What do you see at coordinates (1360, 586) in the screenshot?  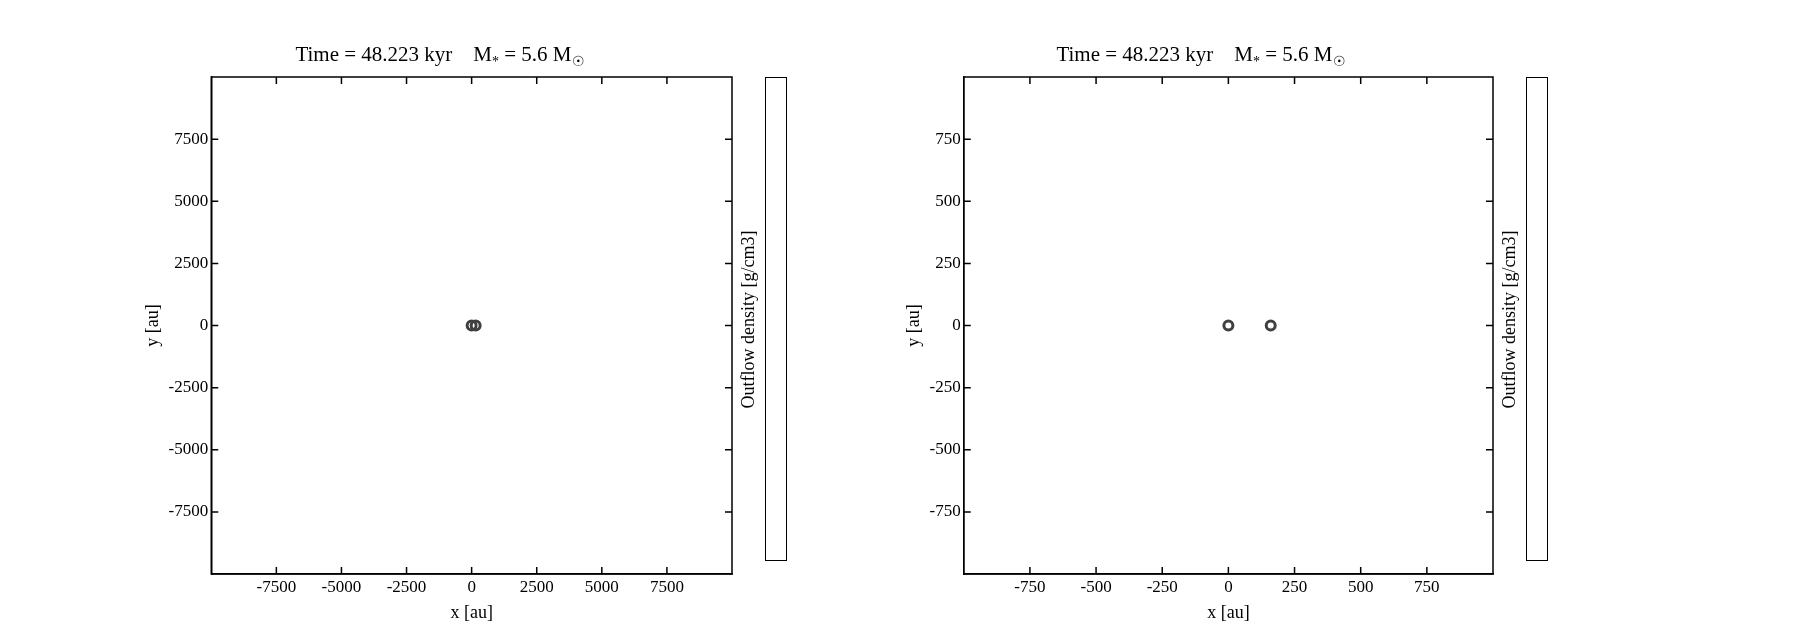 I see `x-tick-label: 500` at bounding box center [1360, 586].